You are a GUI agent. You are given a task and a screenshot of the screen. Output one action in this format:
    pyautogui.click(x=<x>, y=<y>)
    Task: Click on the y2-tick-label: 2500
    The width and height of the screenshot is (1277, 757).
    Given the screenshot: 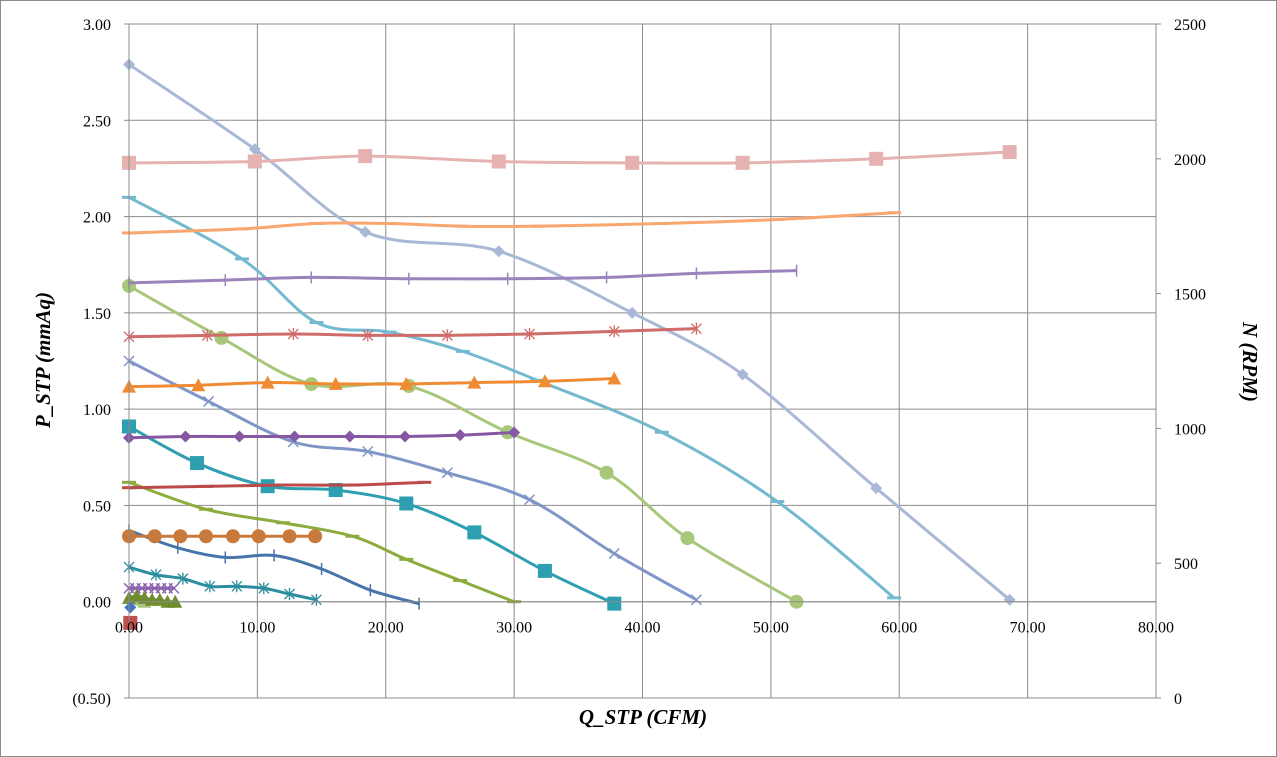 What is the action you would take?
    pyautogui.click(x=1190, y=25)
    